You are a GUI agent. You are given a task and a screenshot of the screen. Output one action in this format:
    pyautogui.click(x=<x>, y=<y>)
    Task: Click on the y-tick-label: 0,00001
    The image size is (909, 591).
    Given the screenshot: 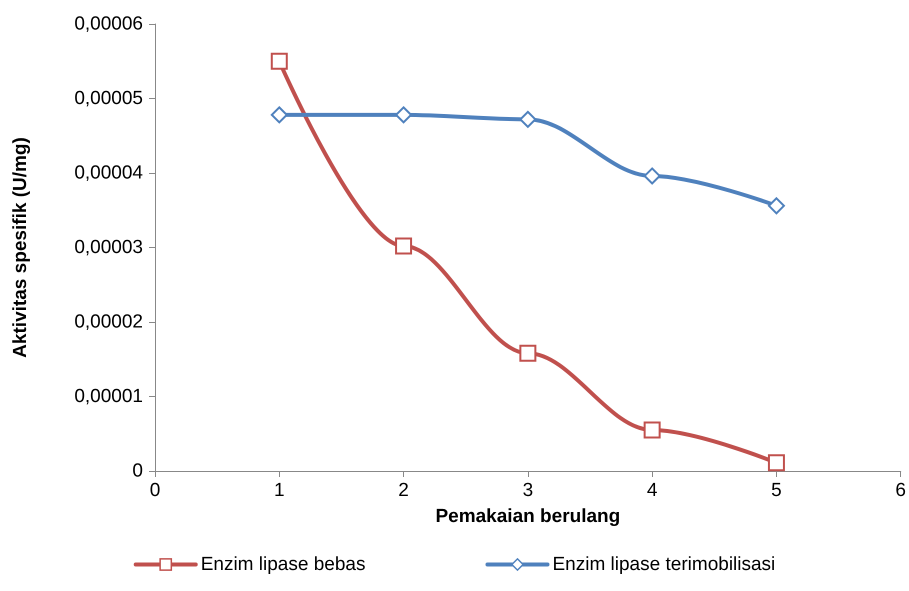 What is the action you would take?
    pyautogui.click(x=108, y=396)
    